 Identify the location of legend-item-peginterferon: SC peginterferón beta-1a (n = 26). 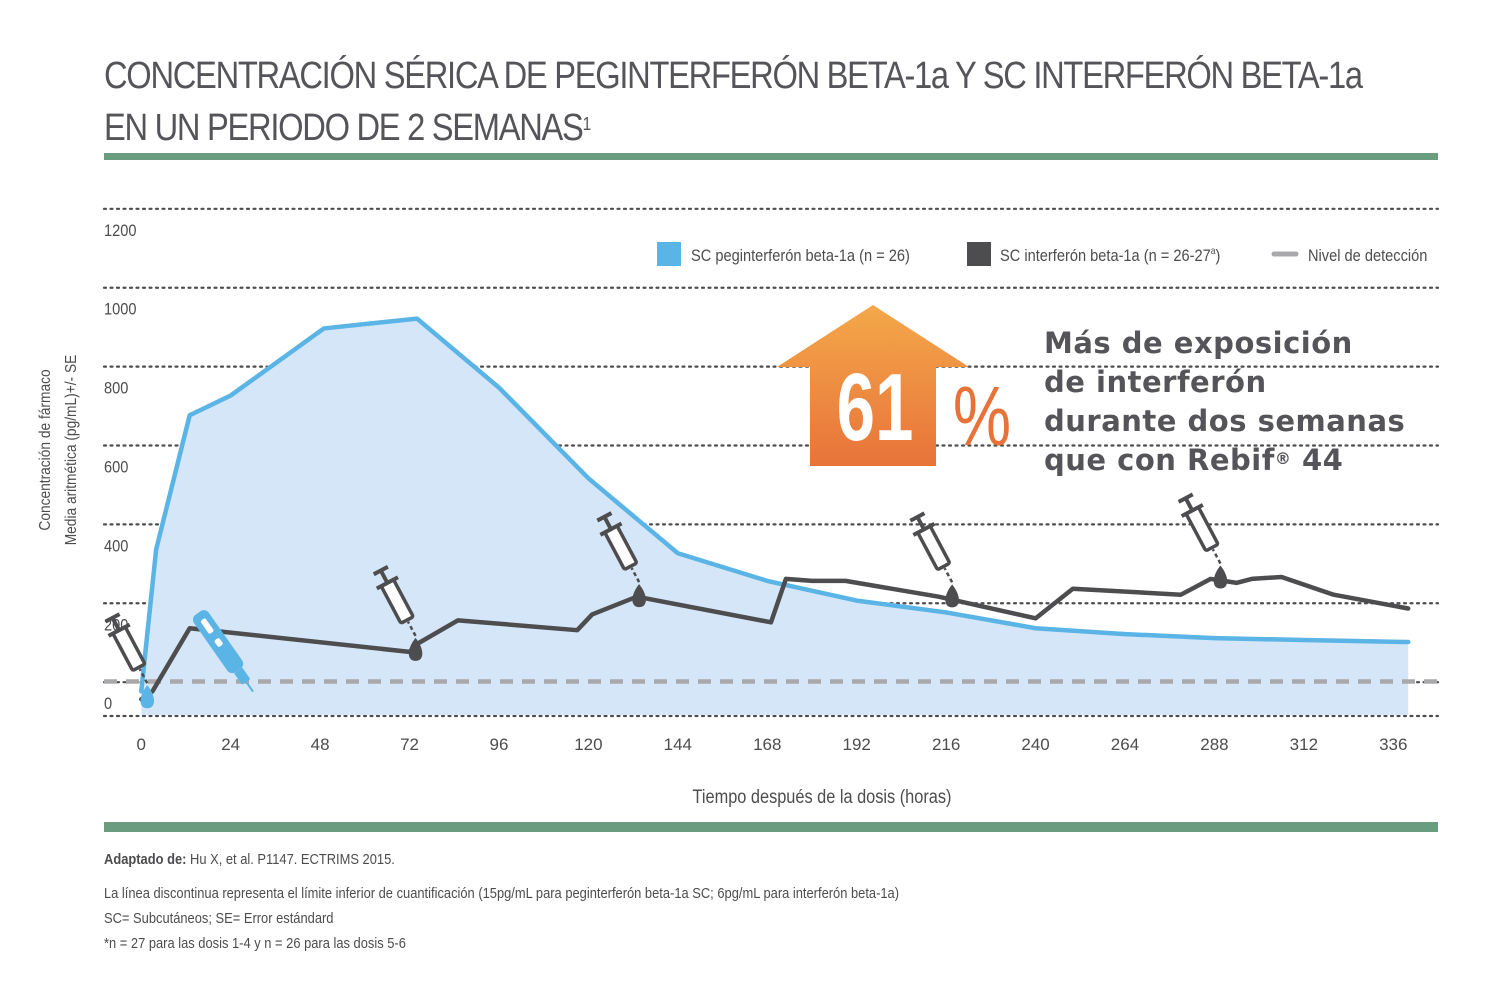
(783, 254).